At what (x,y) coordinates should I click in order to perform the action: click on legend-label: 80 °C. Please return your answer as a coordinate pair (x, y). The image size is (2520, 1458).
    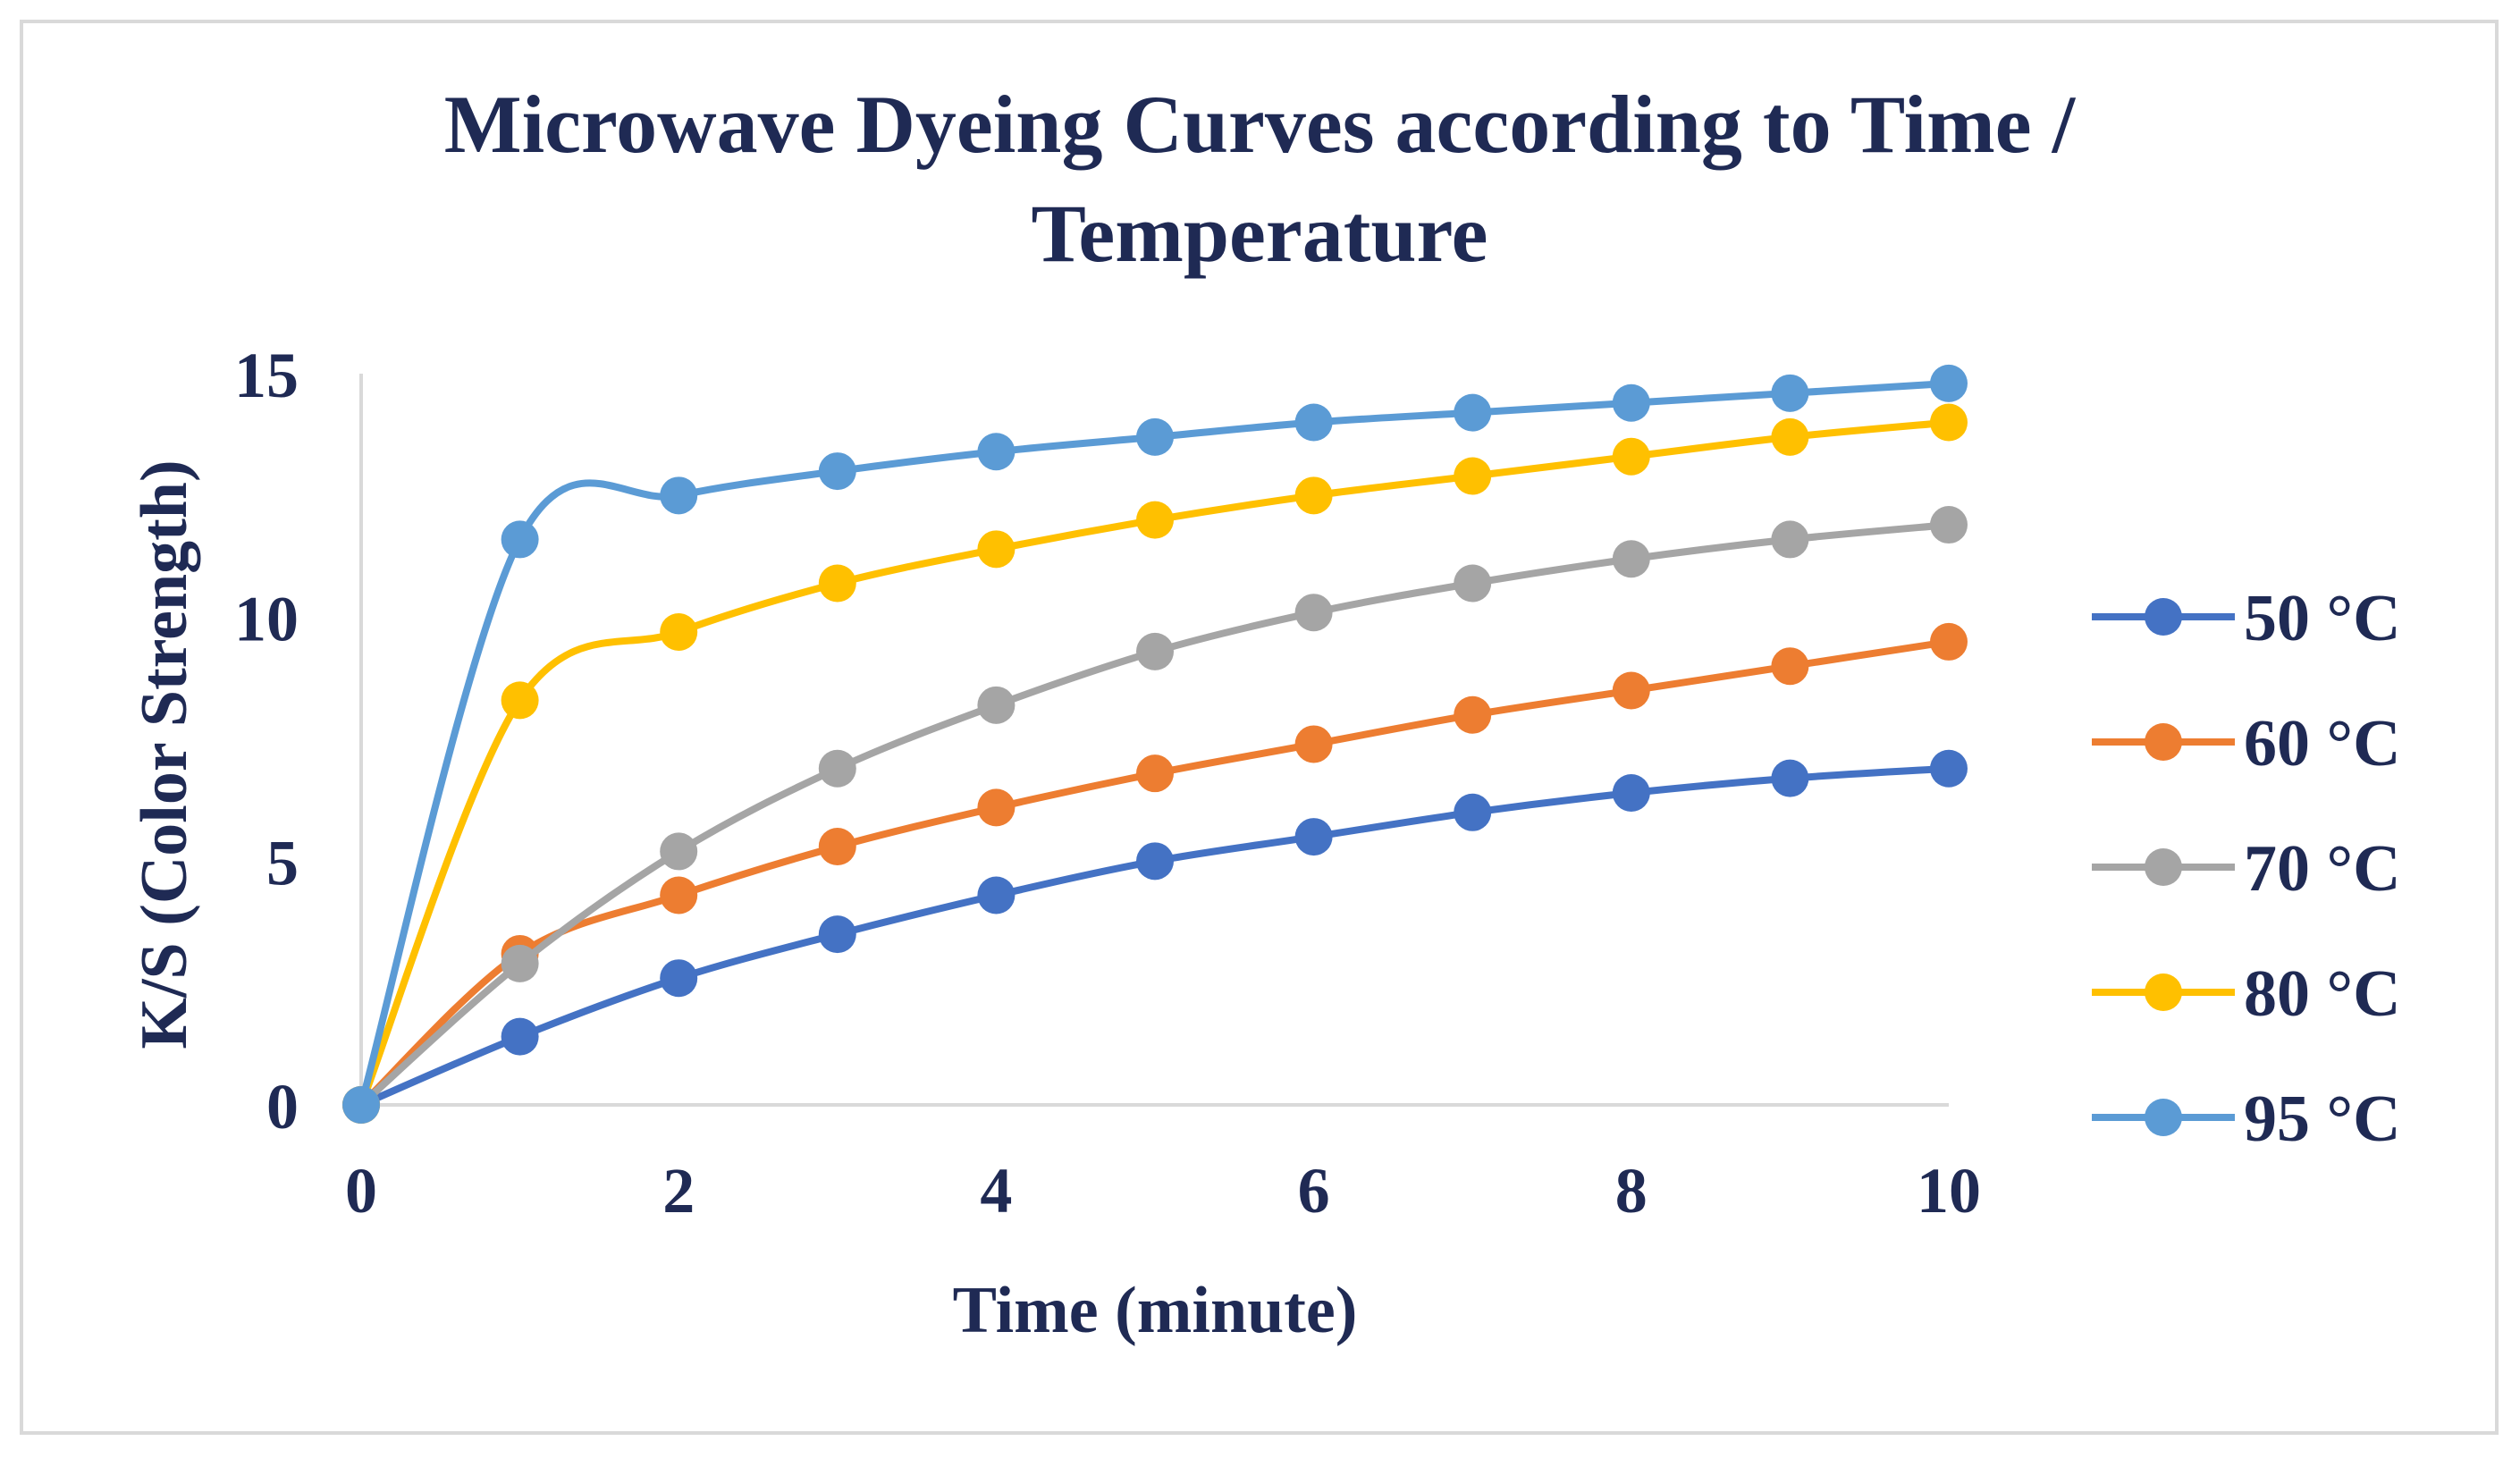
    Looking at the image, I should click on (2322, 994).